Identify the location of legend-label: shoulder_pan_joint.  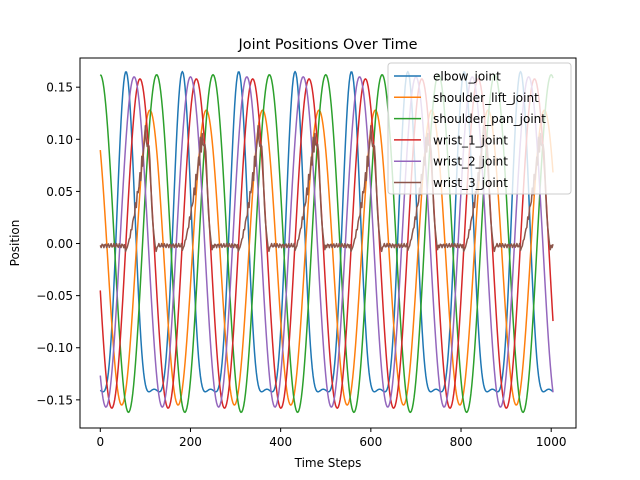
(489, 119).